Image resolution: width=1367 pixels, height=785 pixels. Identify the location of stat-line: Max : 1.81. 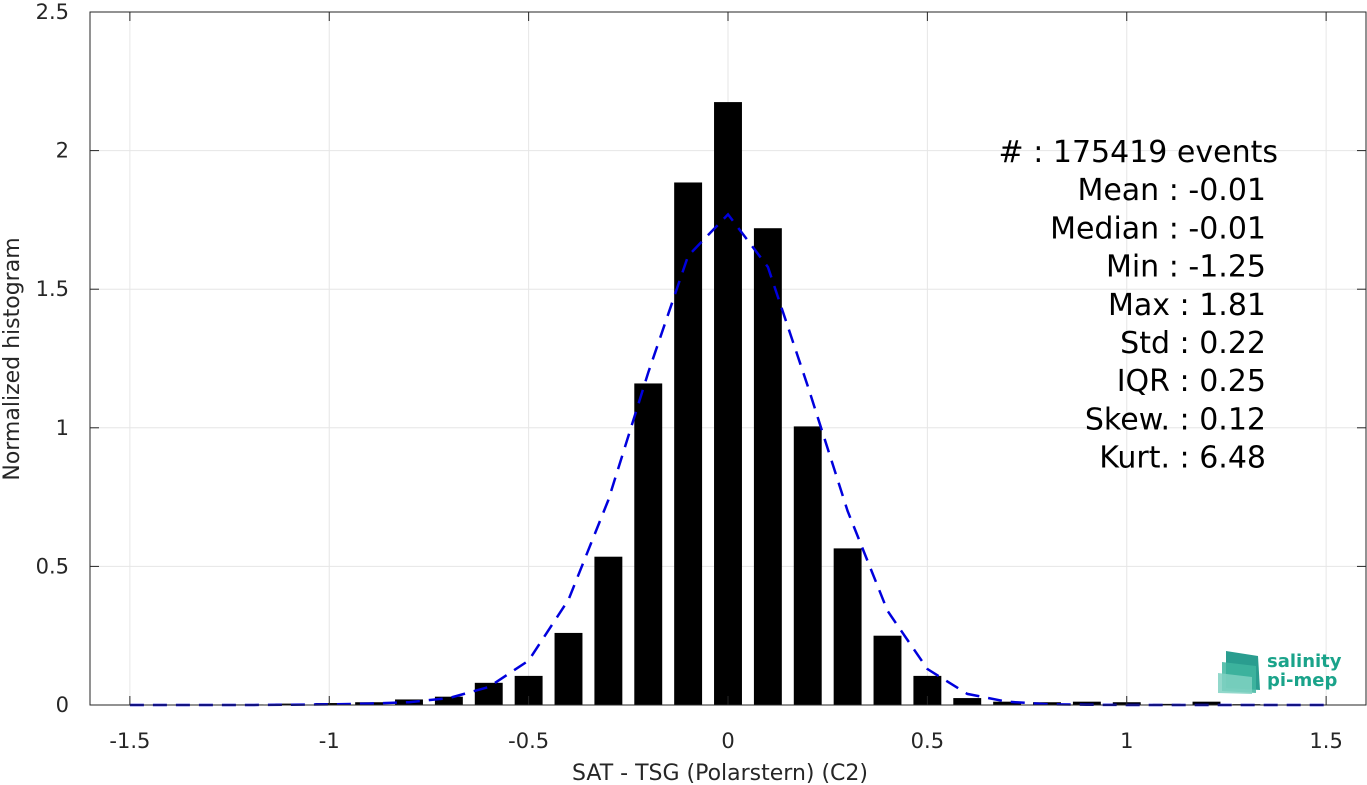
(1187, 305).